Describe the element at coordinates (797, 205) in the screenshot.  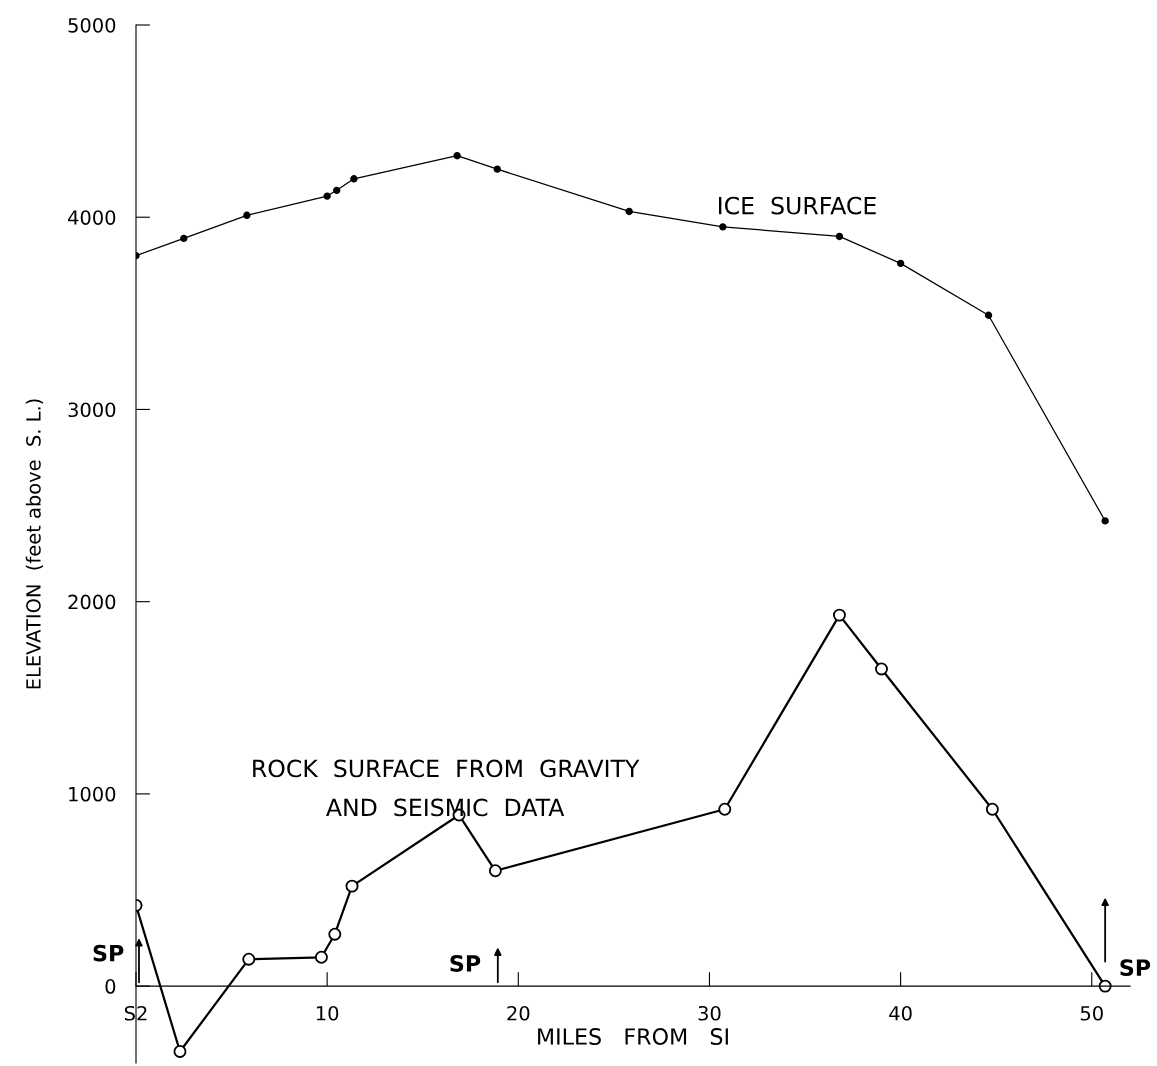
I see `series-label: ICE SURFACE` at that location.